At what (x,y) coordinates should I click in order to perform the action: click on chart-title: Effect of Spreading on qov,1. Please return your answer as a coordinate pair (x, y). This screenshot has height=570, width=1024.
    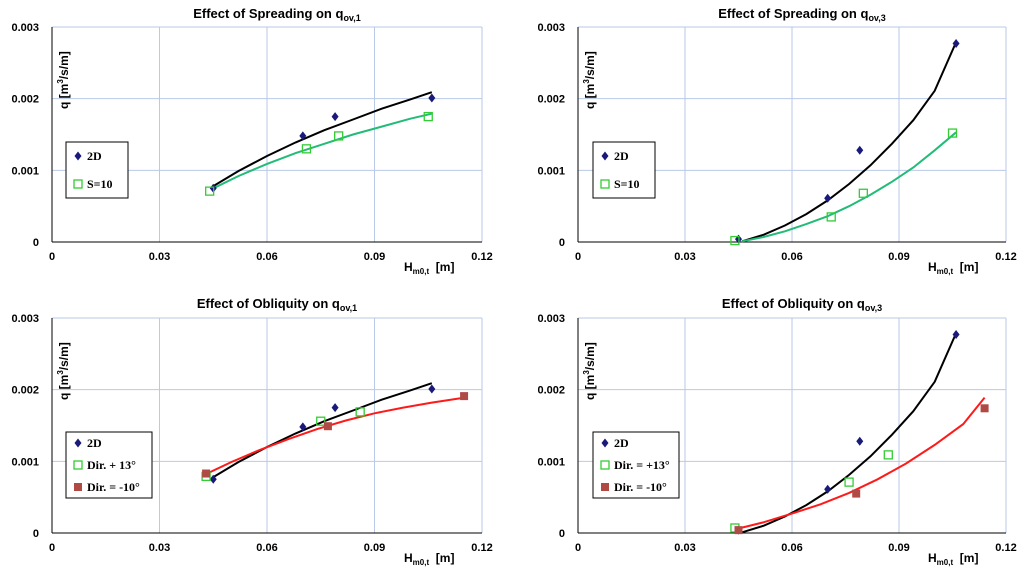
    Looking at the image, I should click on (277, 14).